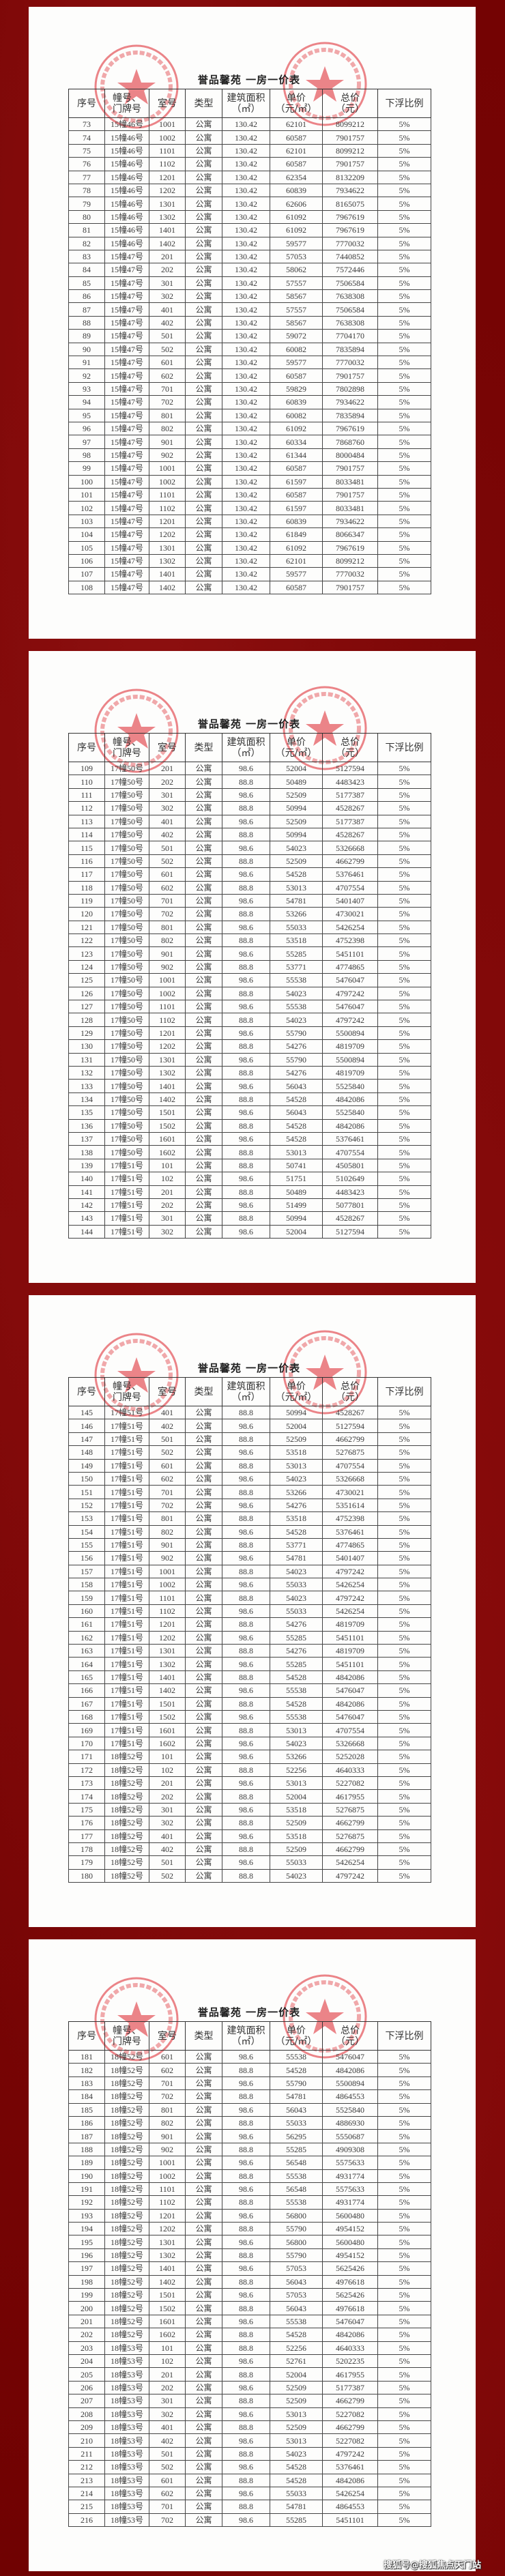  Describe the element at coordinates (350, 1152) in the screenshot. I see `table-cell: 4707554` at that location.